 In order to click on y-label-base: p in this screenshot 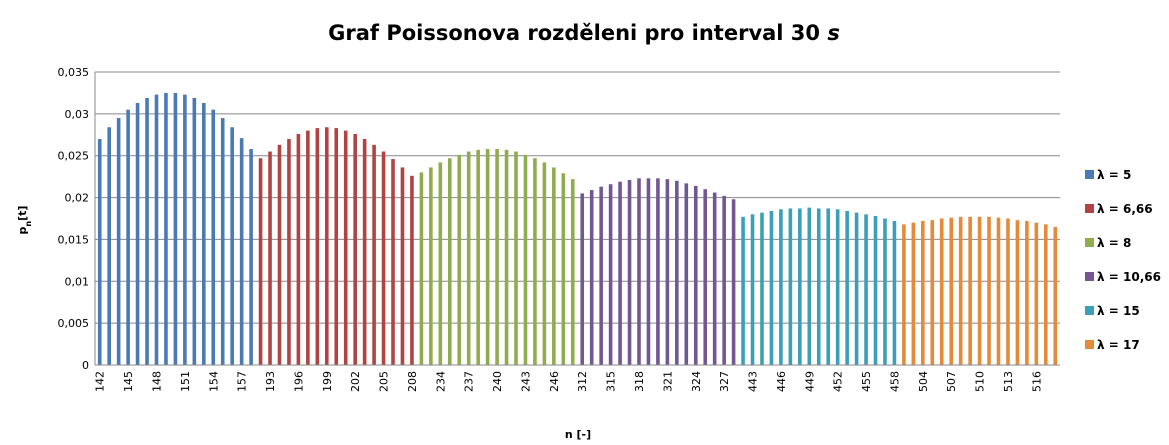, I will do `click(22, 230)`.